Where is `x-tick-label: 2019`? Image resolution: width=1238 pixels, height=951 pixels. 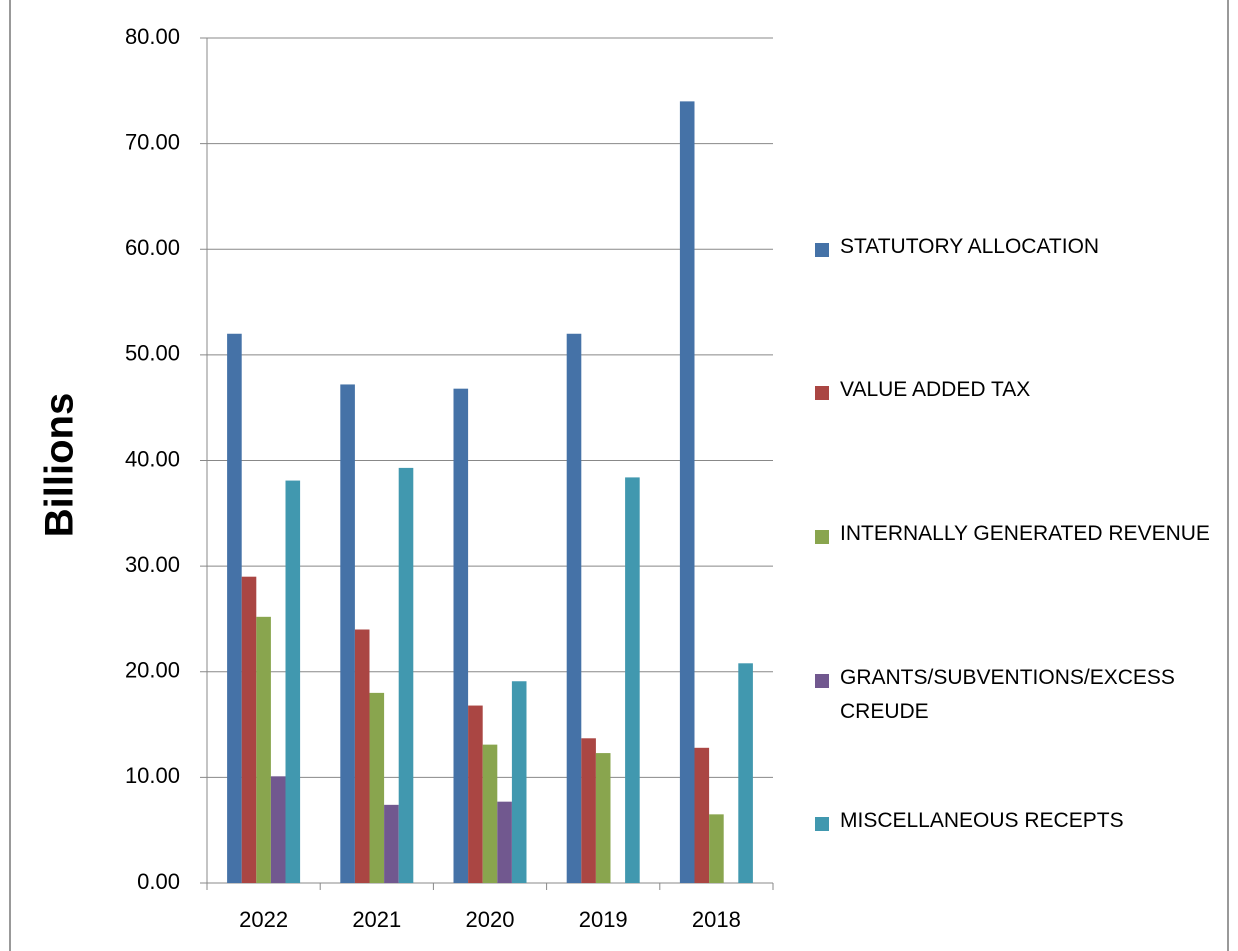
x-tick-label: 2019 is located at coordinates (603, 919).